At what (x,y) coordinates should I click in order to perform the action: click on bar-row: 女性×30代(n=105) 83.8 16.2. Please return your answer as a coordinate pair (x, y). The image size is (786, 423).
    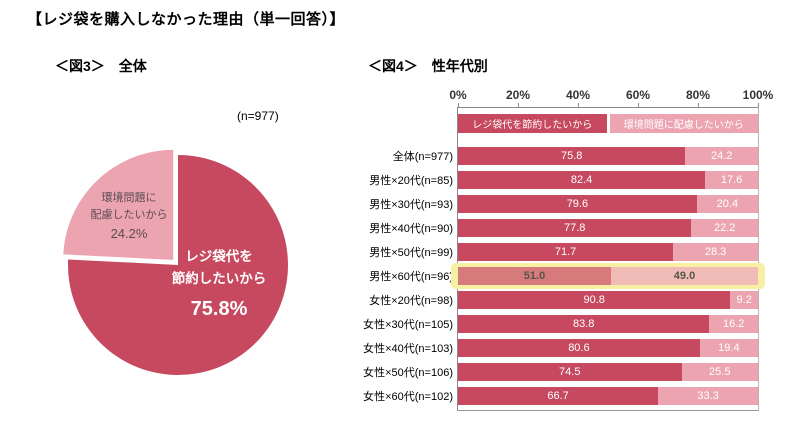
    Looking at the image, I should click on (559, 324).